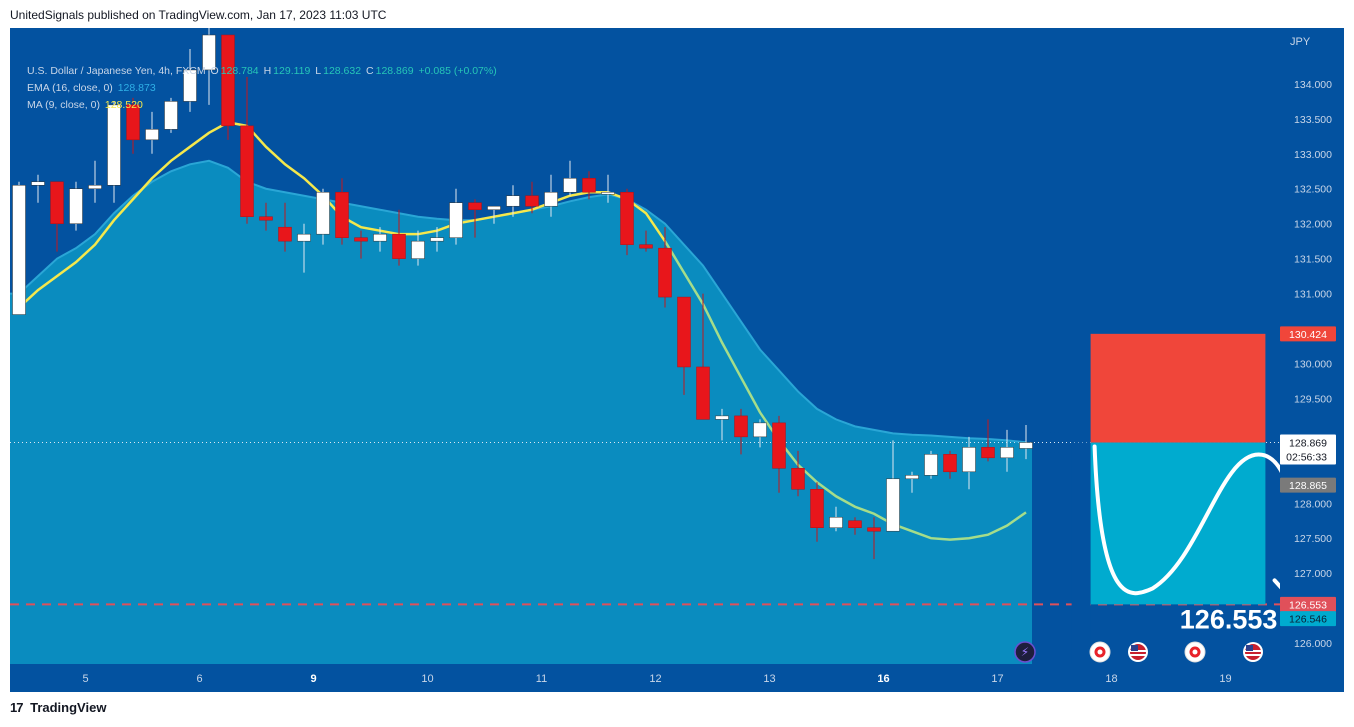 The height and width of the screenshot is (727, 1354). I want to click on legend-ema-label: EMA (16, close, 0), so click(70, 88).